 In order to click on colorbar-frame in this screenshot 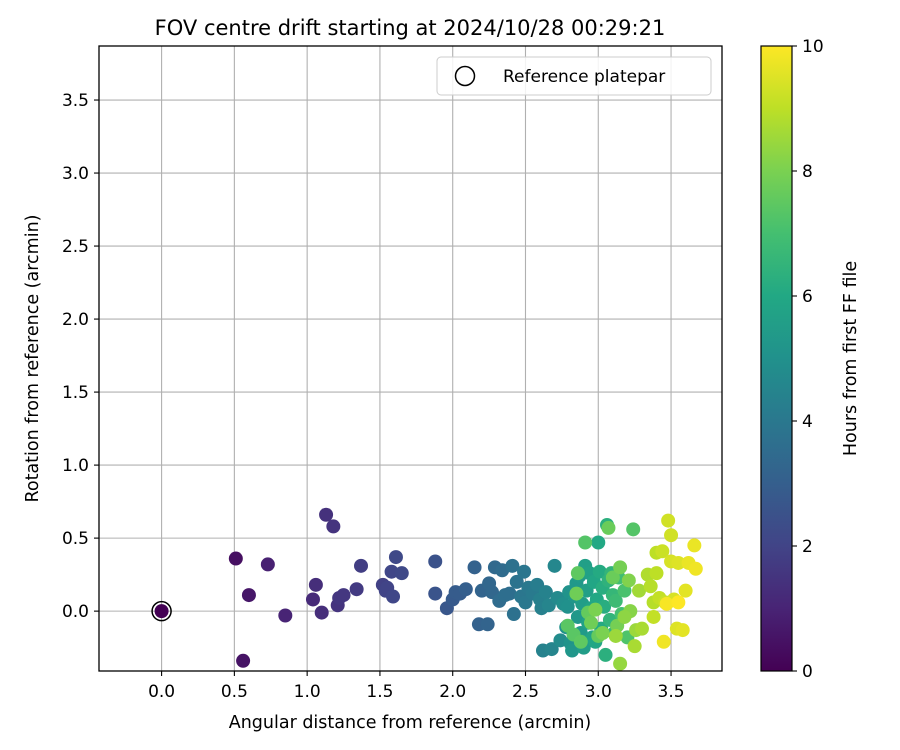, I will do `click(776, 358)`.